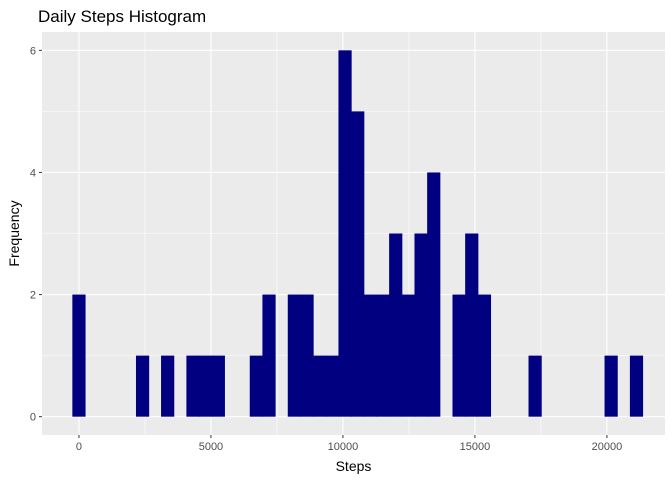 The image size is (672, 480). Describe the element at coordinates (211, 447) in the screenshot. I see `x-tick-label: 5000` at that location.